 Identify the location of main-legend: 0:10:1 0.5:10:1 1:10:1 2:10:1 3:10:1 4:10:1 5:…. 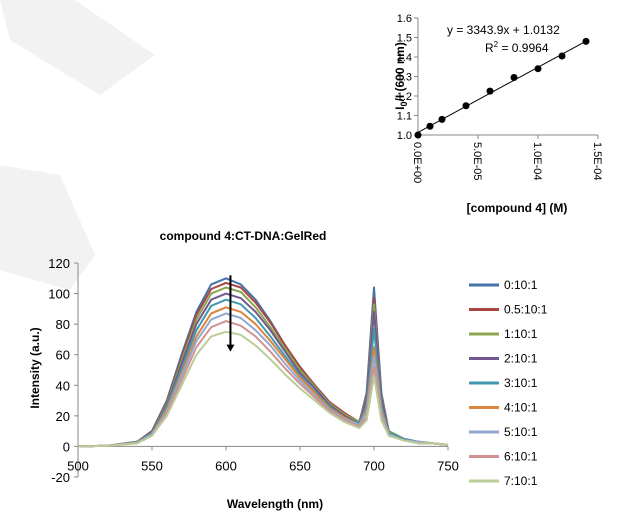
(508, 383).